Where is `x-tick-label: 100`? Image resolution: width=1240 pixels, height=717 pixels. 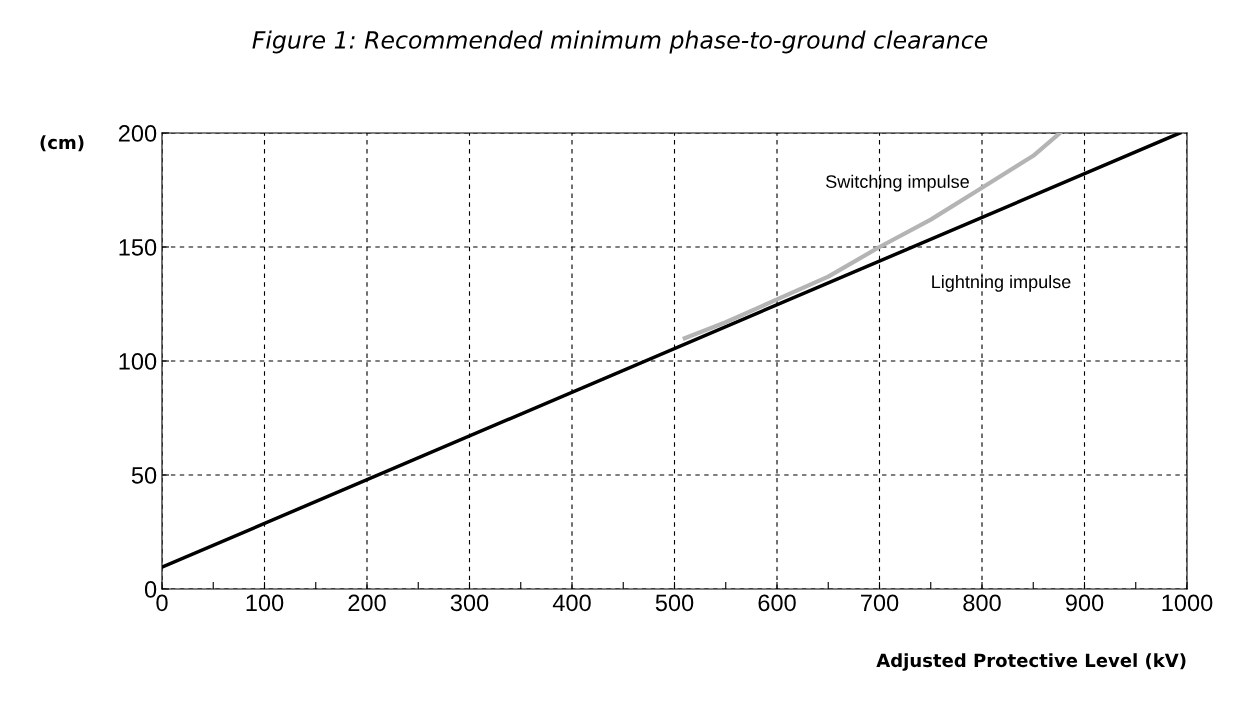 x-tick-label: 100 is located at coordinates (265, 603).